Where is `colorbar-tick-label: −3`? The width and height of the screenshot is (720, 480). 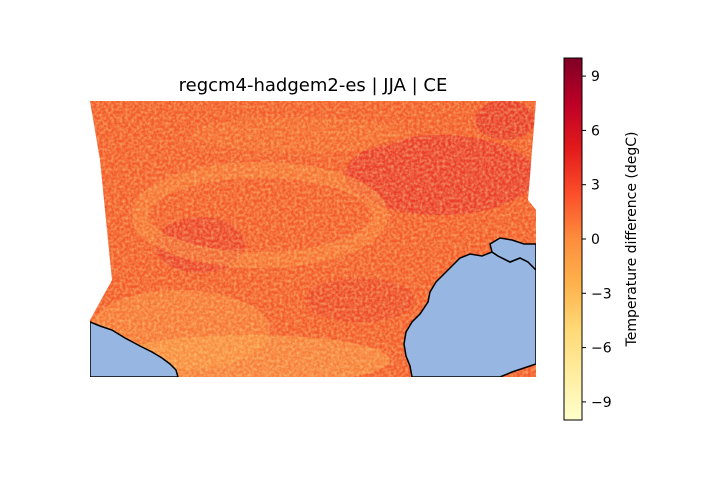 colorbar-tick-label: −3 is located at coordinates (601, 294).